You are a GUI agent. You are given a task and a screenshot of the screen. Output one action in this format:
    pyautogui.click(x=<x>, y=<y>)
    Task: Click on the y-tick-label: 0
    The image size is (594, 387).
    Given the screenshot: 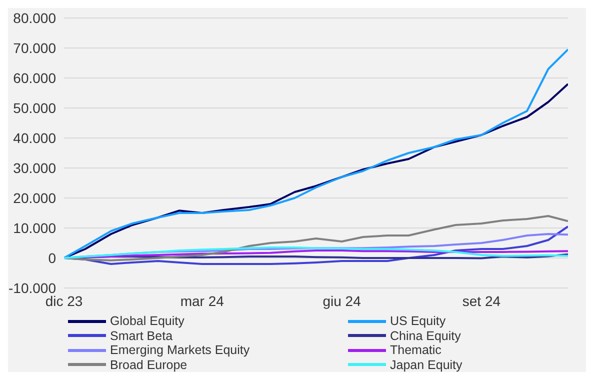 What is the action you would take?
    pyautogui.click(x=52, y=258)
    